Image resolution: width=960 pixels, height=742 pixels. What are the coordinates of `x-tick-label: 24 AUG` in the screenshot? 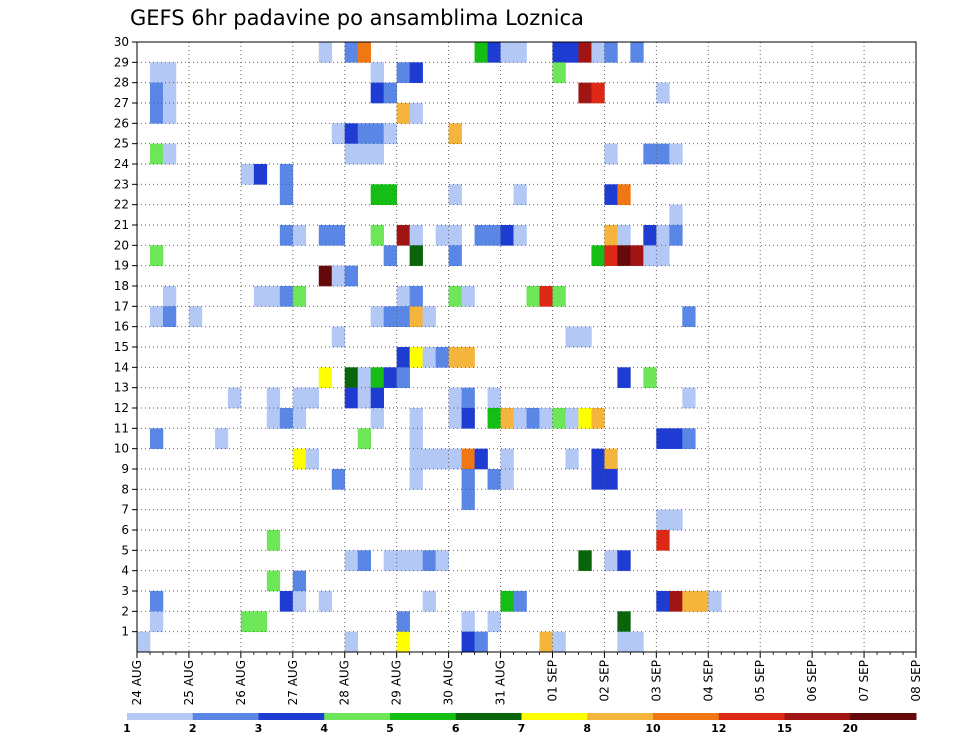 It's located at (137, 682).